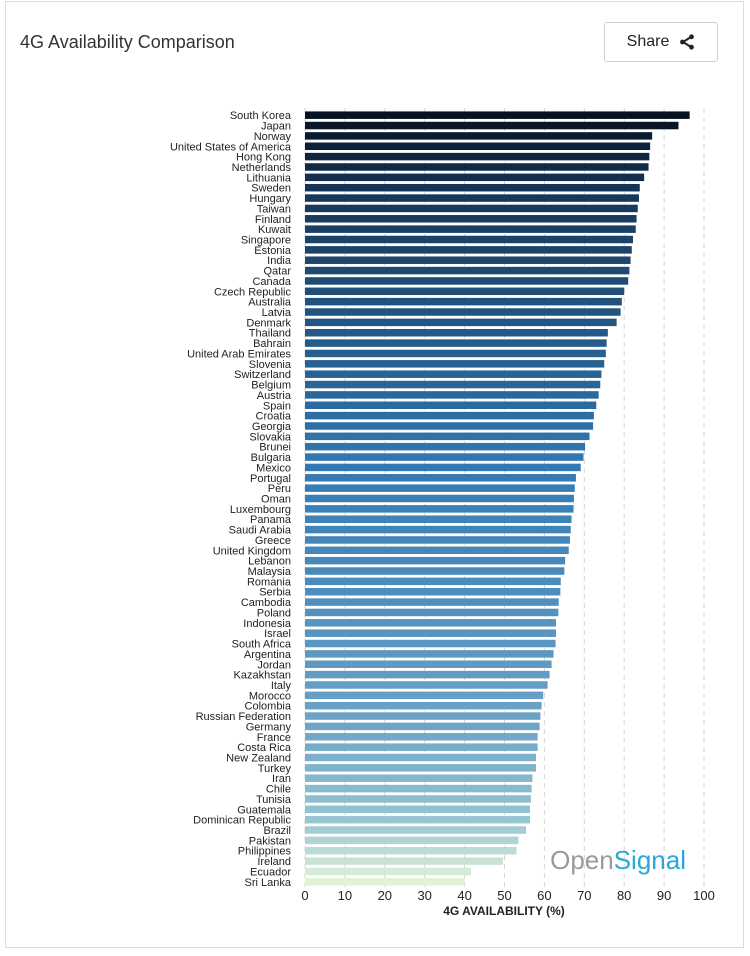 This screenshot has height=956, width=750. What do you see at coordinates (262, 375) in the screenshot?
I see `category-label: Switzerland` at bounding box center [262, 375].